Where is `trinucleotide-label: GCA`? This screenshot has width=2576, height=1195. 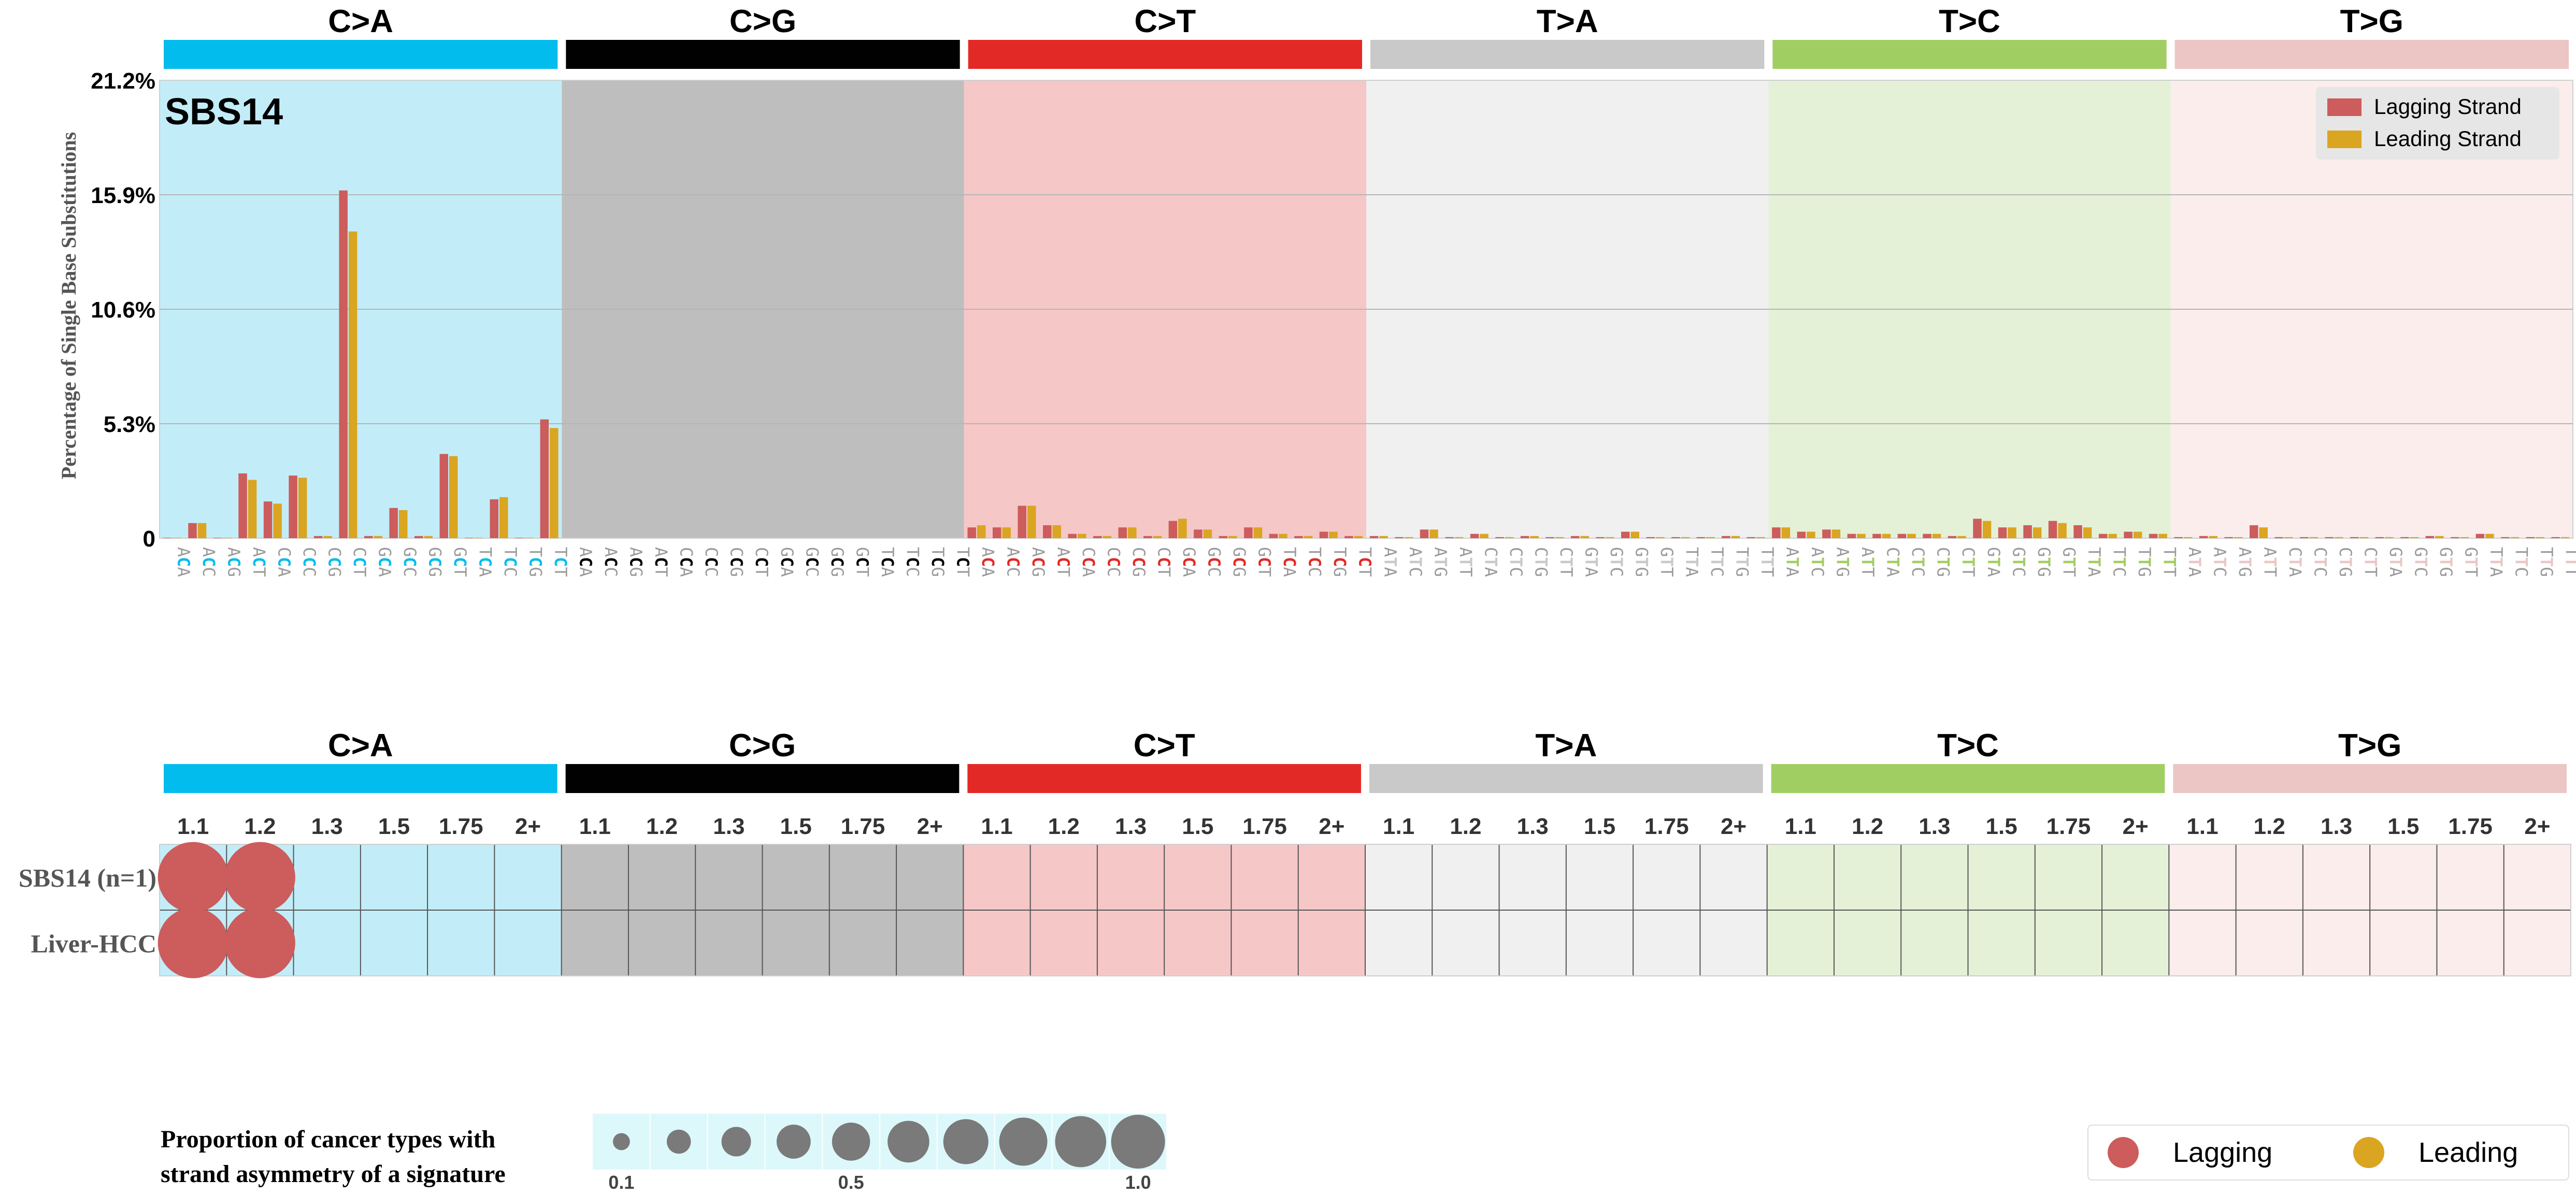
trinucleotide-label: GCA is located at coordinates (384, 562).